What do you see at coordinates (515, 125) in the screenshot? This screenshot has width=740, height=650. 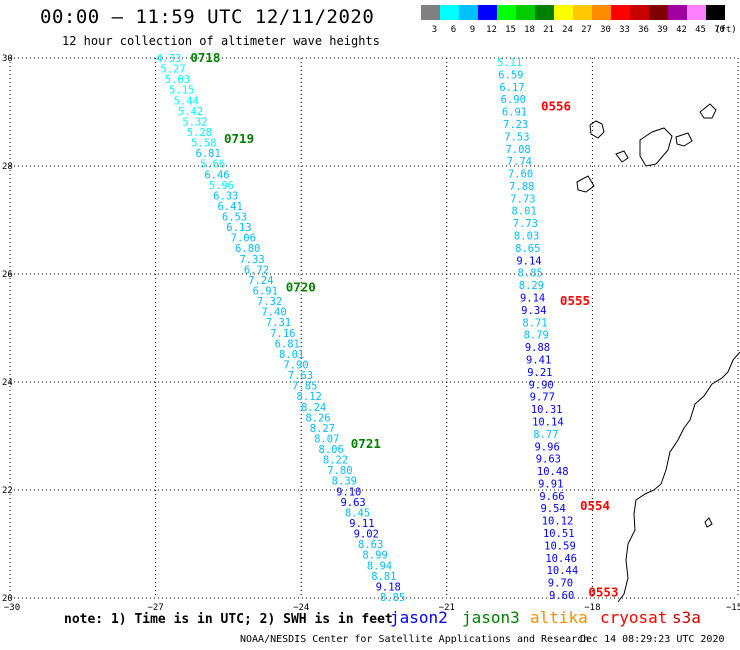 I see `swh-value: 7.23` at bounding box center [515, 125].